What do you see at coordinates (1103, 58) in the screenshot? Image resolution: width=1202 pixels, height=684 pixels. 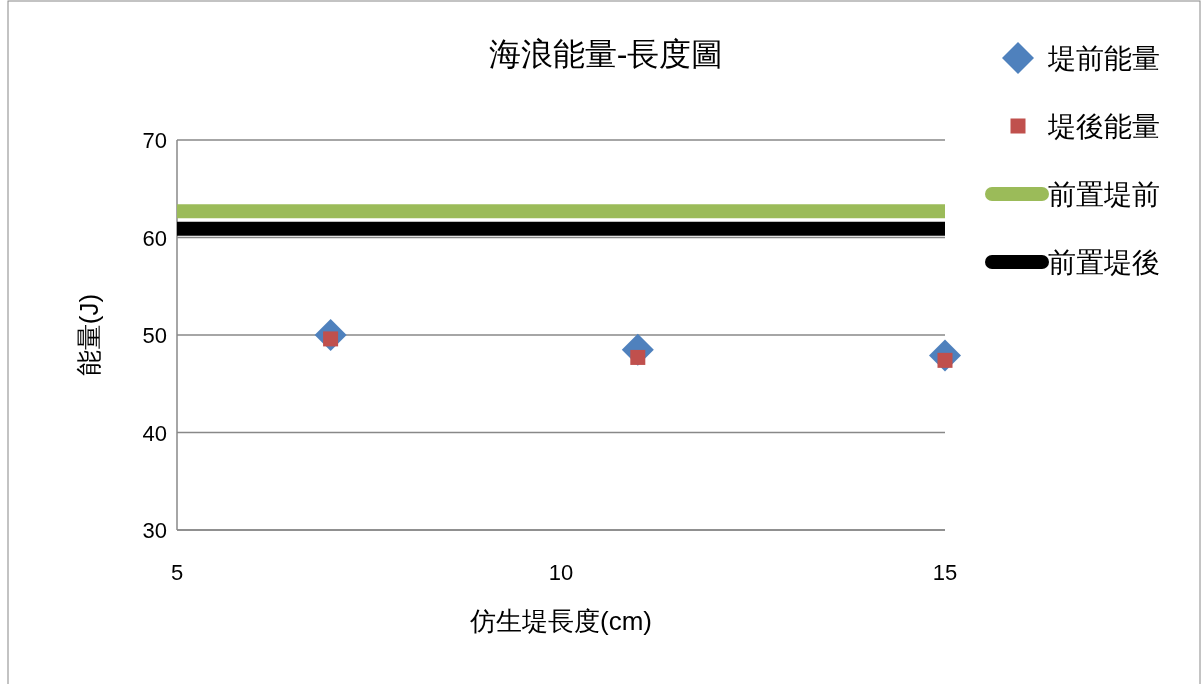 I see `legend-label: 堤前能量` at bounding box center [1103, 58].